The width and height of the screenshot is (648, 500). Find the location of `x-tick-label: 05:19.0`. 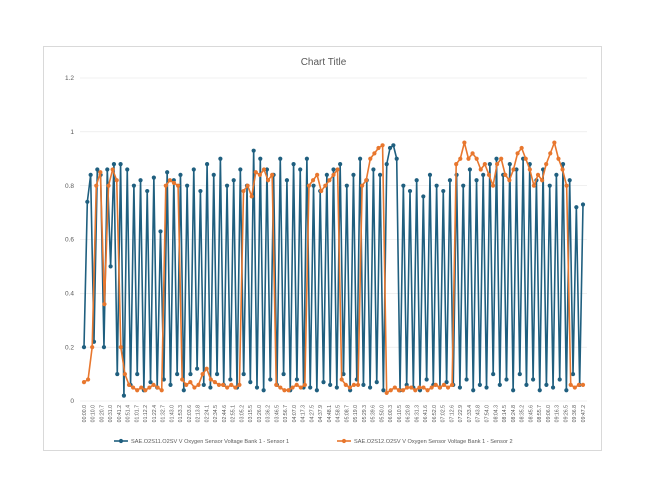

x-tick-label: 05:19.0 is located at coordinates (356, 413).